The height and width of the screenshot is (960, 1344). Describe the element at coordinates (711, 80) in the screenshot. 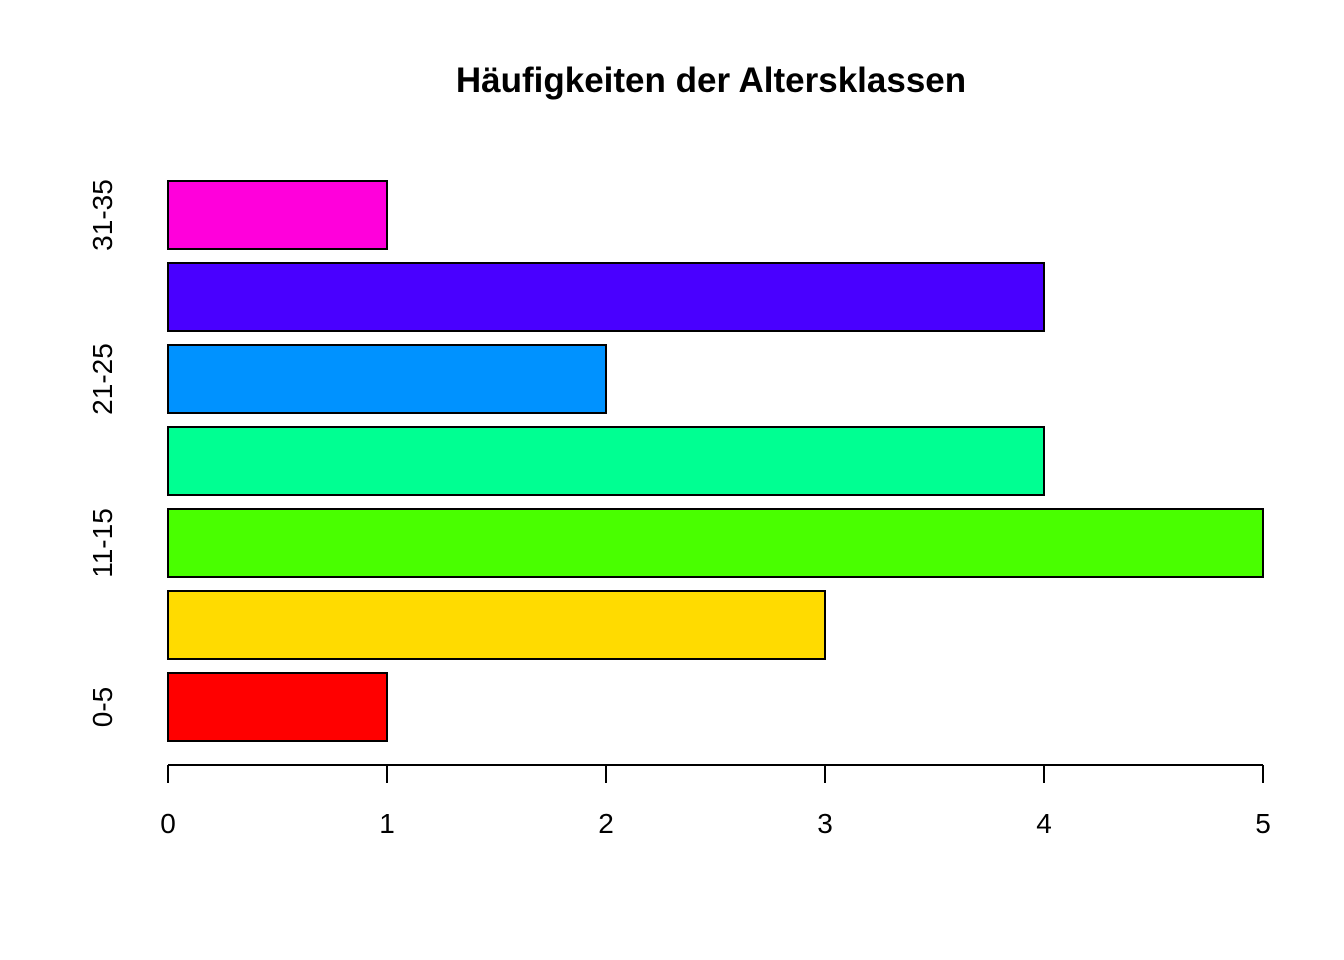

I see `chart-title: Häufigkeiten der Altersklassen` at that location.